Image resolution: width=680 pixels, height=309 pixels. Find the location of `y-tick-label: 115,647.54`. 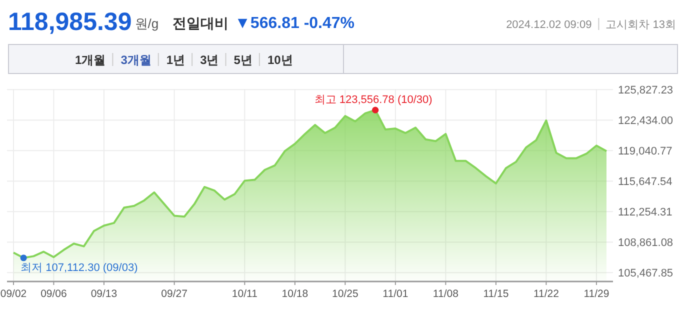

y-tick-label: 115,647.54 is located at coordinates (645, 182).